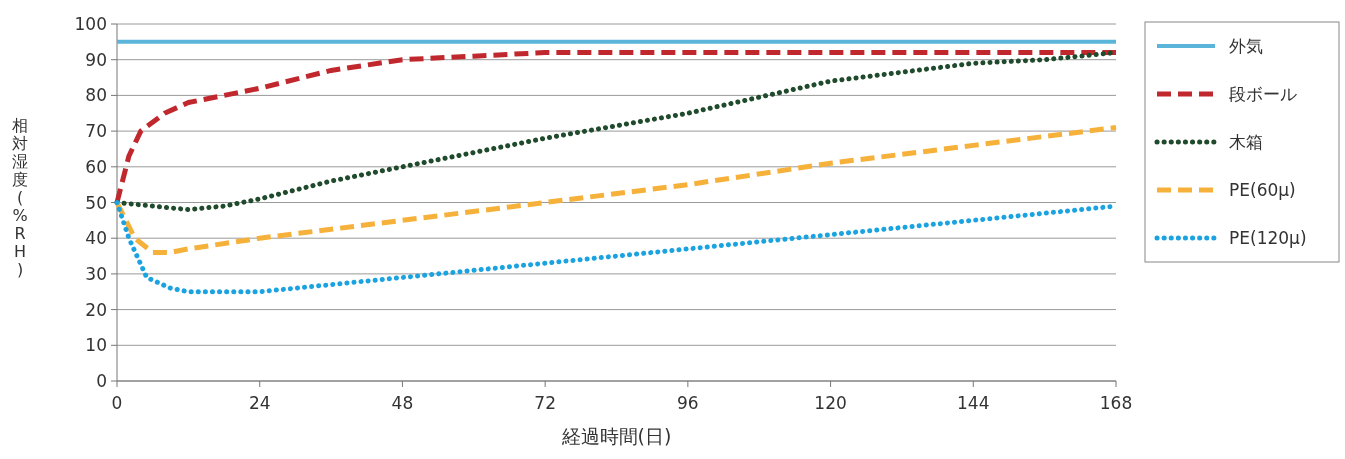 This screenshot has width=1345, height=459. I want to click on text: 相対湿度(%RH), so click(20, 197).